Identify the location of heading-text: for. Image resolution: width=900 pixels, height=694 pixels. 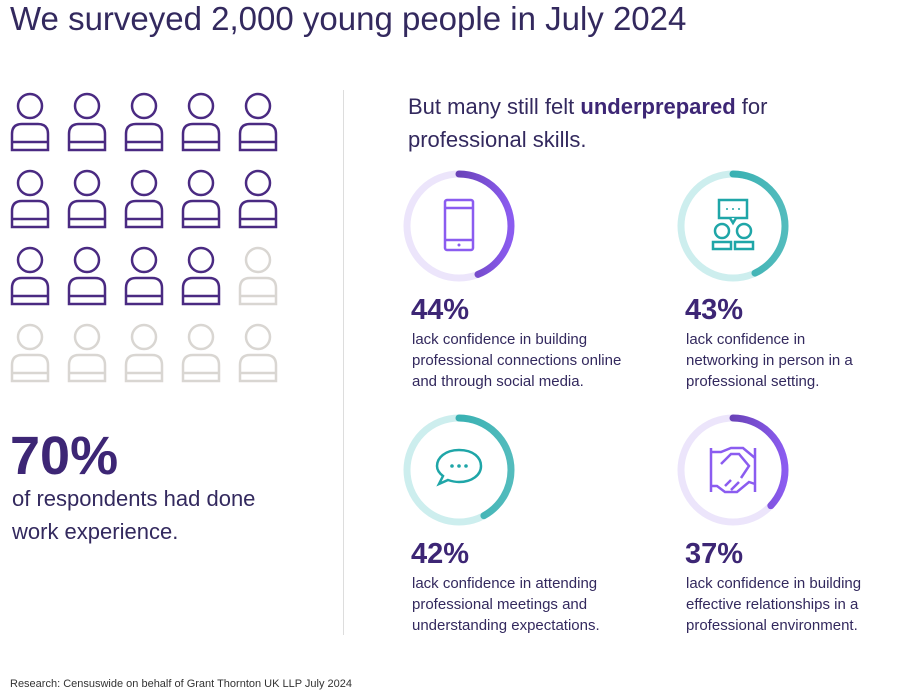
(751, 106).